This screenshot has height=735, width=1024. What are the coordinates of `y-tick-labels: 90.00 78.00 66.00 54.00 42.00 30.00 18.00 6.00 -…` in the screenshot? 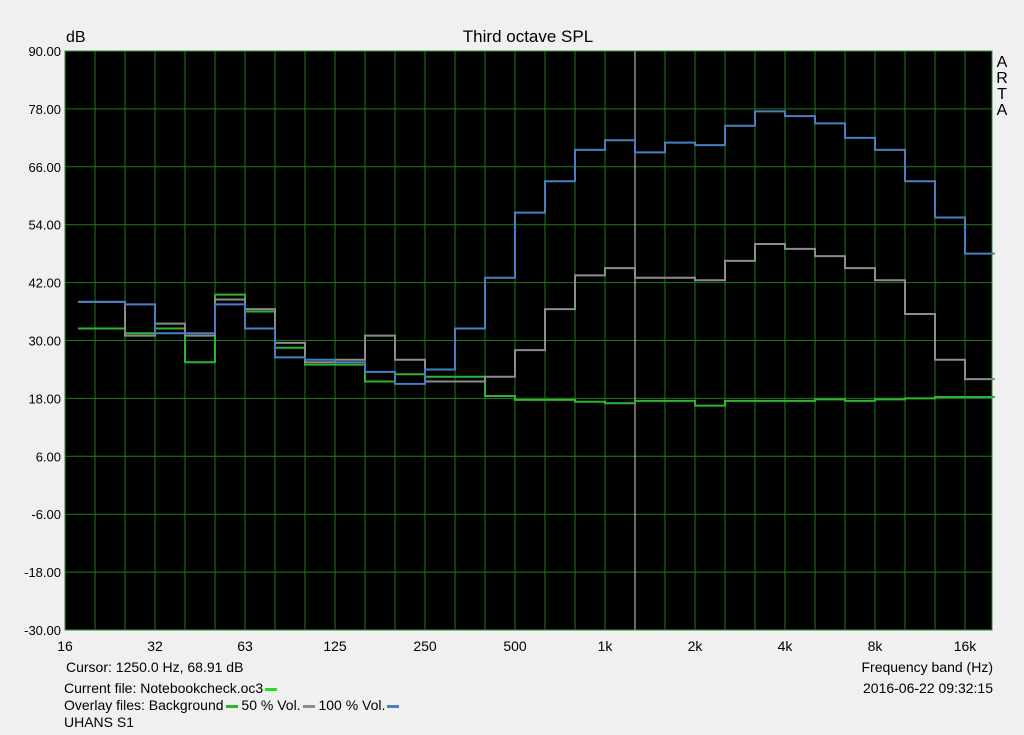 It's located at (42, 341).